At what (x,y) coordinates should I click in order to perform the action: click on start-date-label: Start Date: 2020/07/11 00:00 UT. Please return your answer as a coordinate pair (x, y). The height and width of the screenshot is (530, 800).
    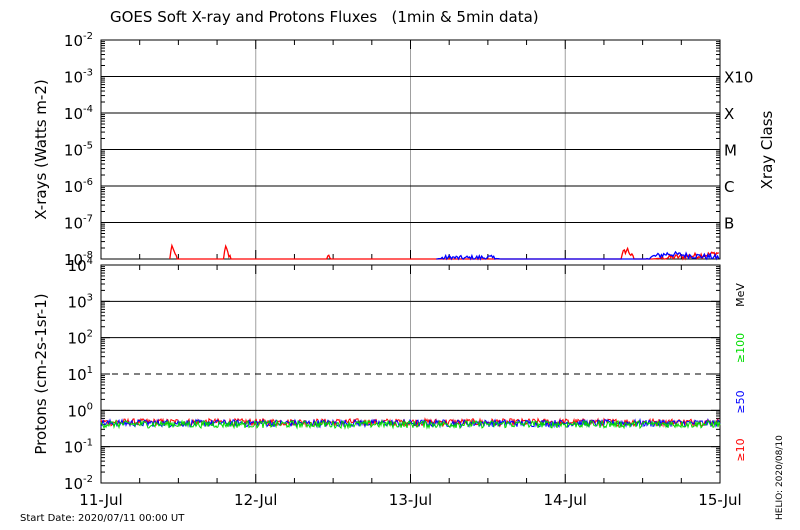
    Looking at the image, I should click on (102, 518).